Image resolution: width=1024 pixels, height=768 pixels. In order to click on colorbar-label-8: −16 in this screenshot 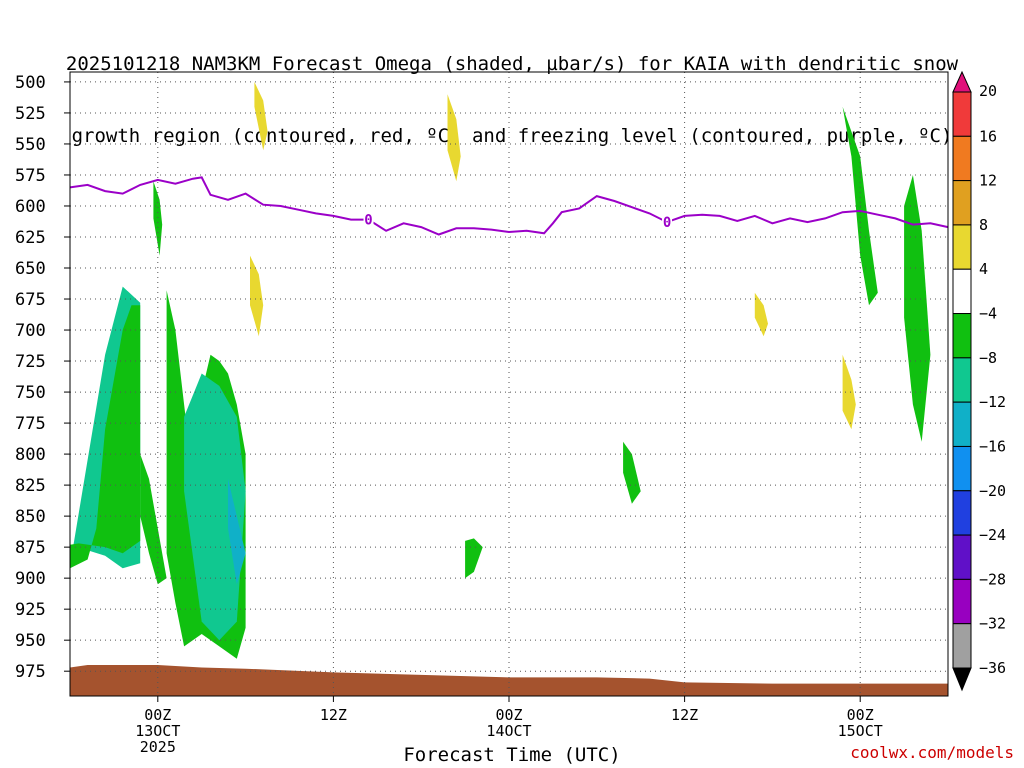, I will do `click(992, 446)`.